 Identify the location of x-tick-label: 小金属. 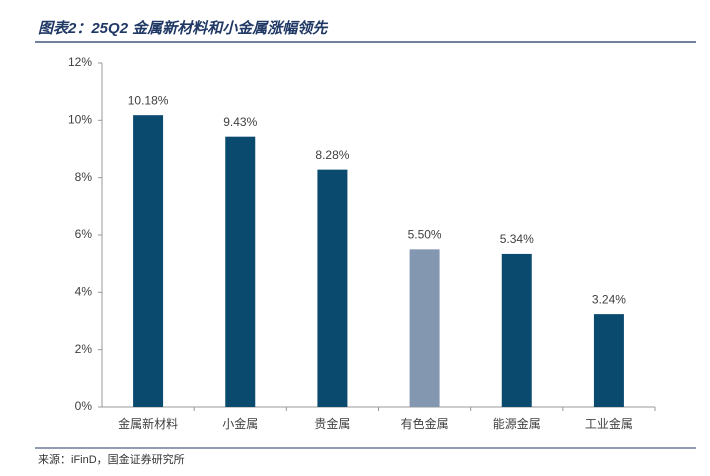
(240, 423).